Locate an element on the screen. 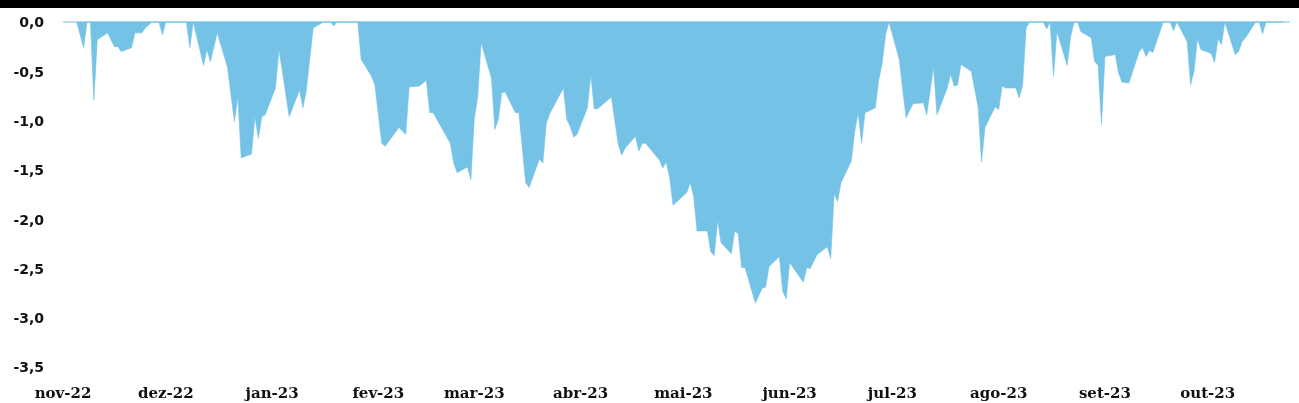  x-tick-label: mar-23 is located at coordinates (474, 393).